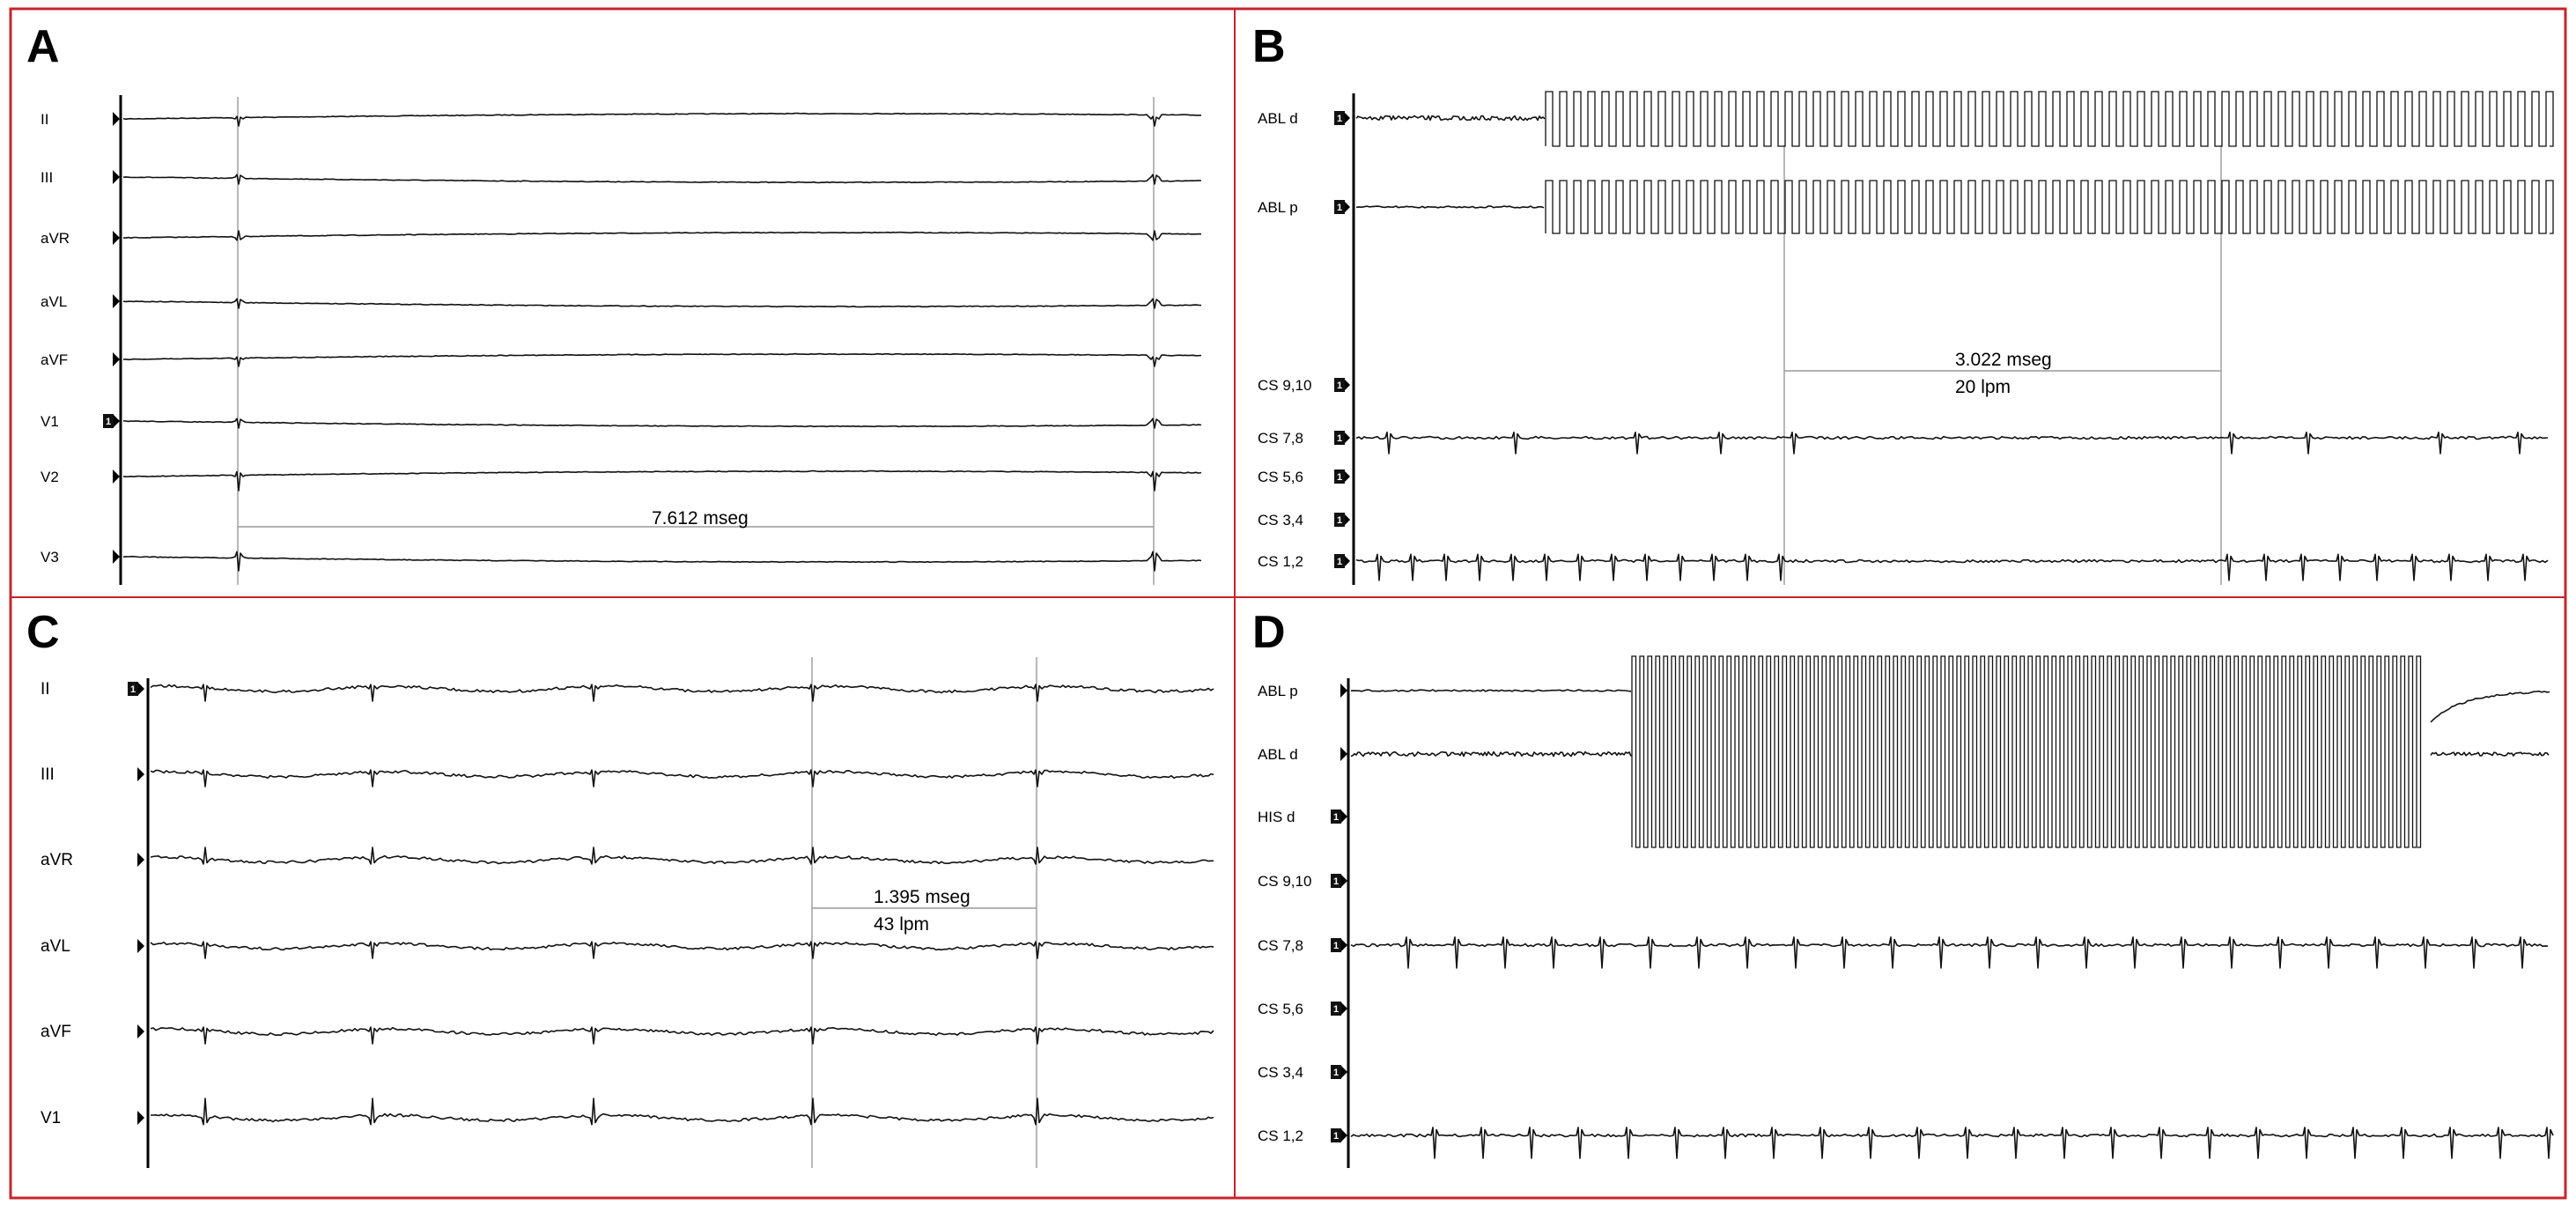 This screenshot has height=1205, width=2576. I want to click on lead-A-avf: aVF, so click(621, 359).